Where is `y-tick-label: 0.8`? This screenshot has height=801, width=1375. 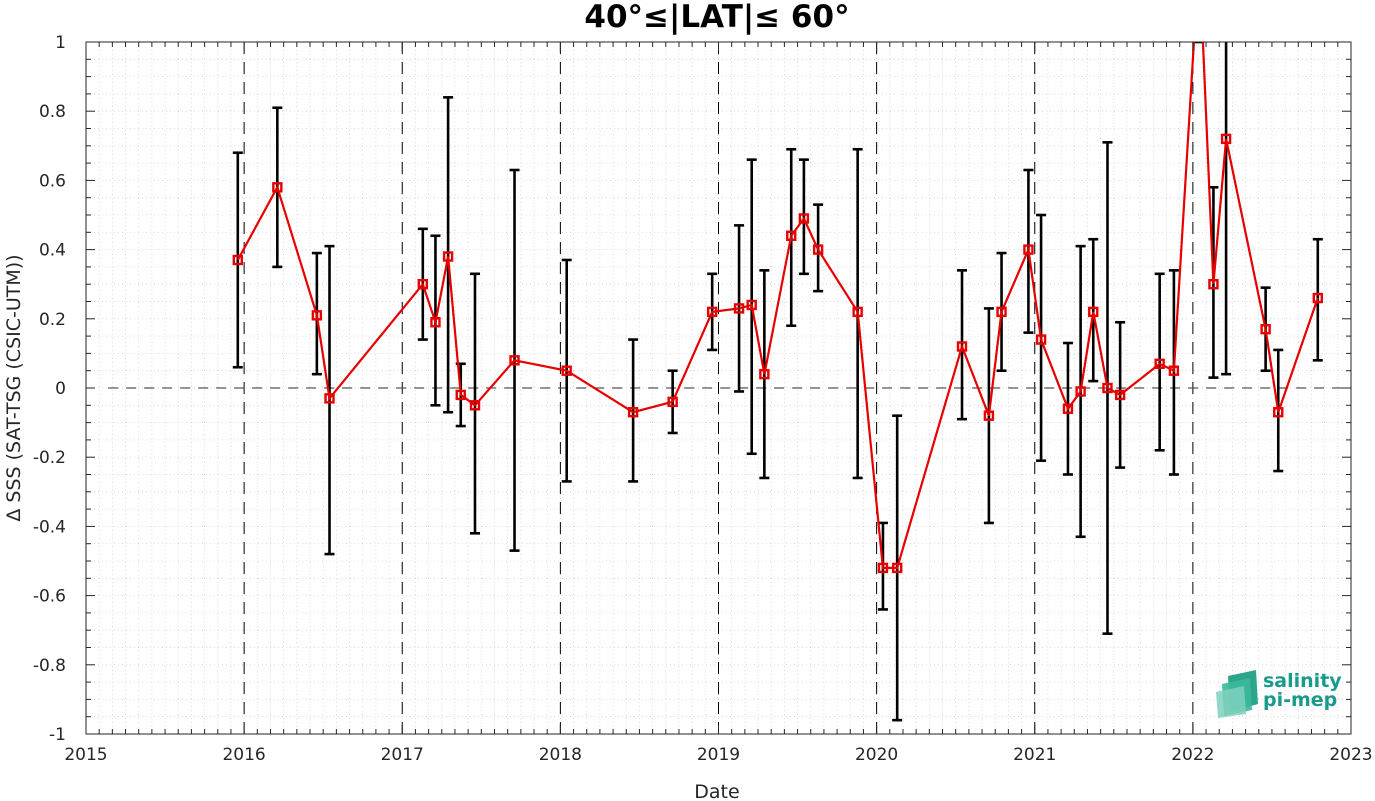 y-tick-label: 0.8 is located at coordinates (52, 112).